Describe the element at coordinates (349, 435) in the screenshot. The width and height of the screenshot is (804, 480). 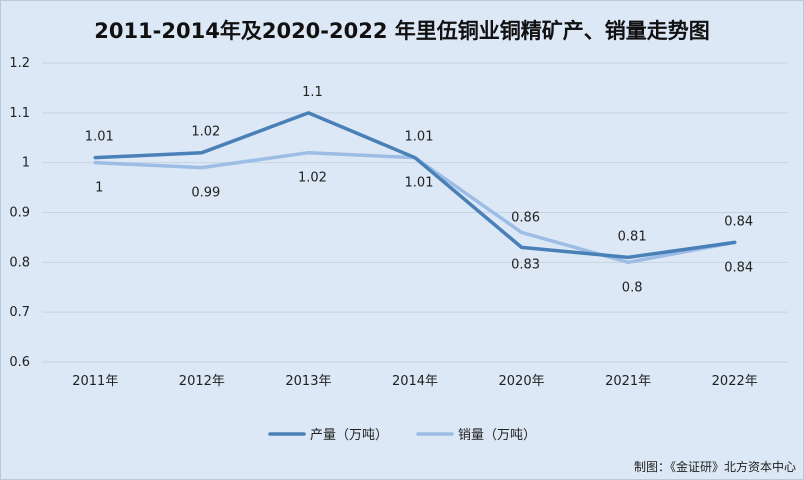
I see `legend-label-0: 产量（万吨）` at that location.